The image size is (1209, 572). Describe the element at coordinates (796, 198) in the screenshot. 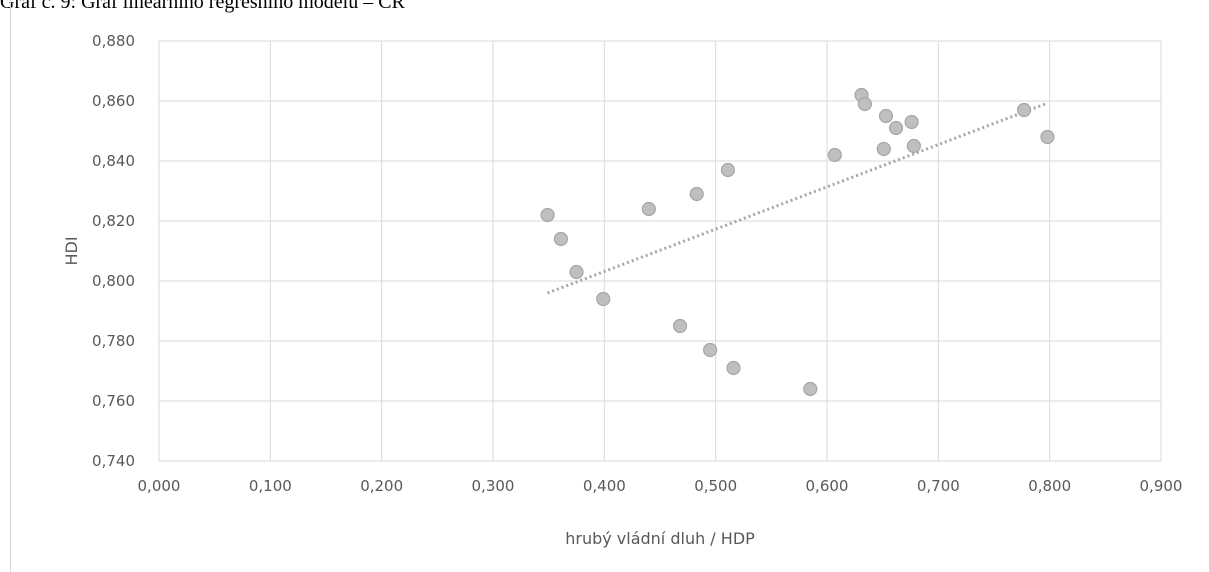

I see `trendline` at that location.